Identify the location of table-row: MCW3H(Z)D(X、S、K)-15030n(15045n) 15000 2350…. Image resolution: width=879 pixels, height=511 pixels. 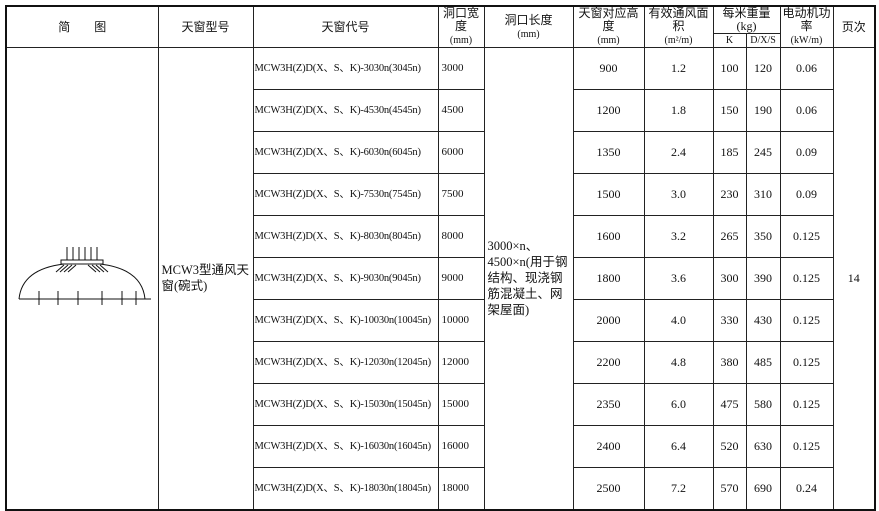
(440, 404).